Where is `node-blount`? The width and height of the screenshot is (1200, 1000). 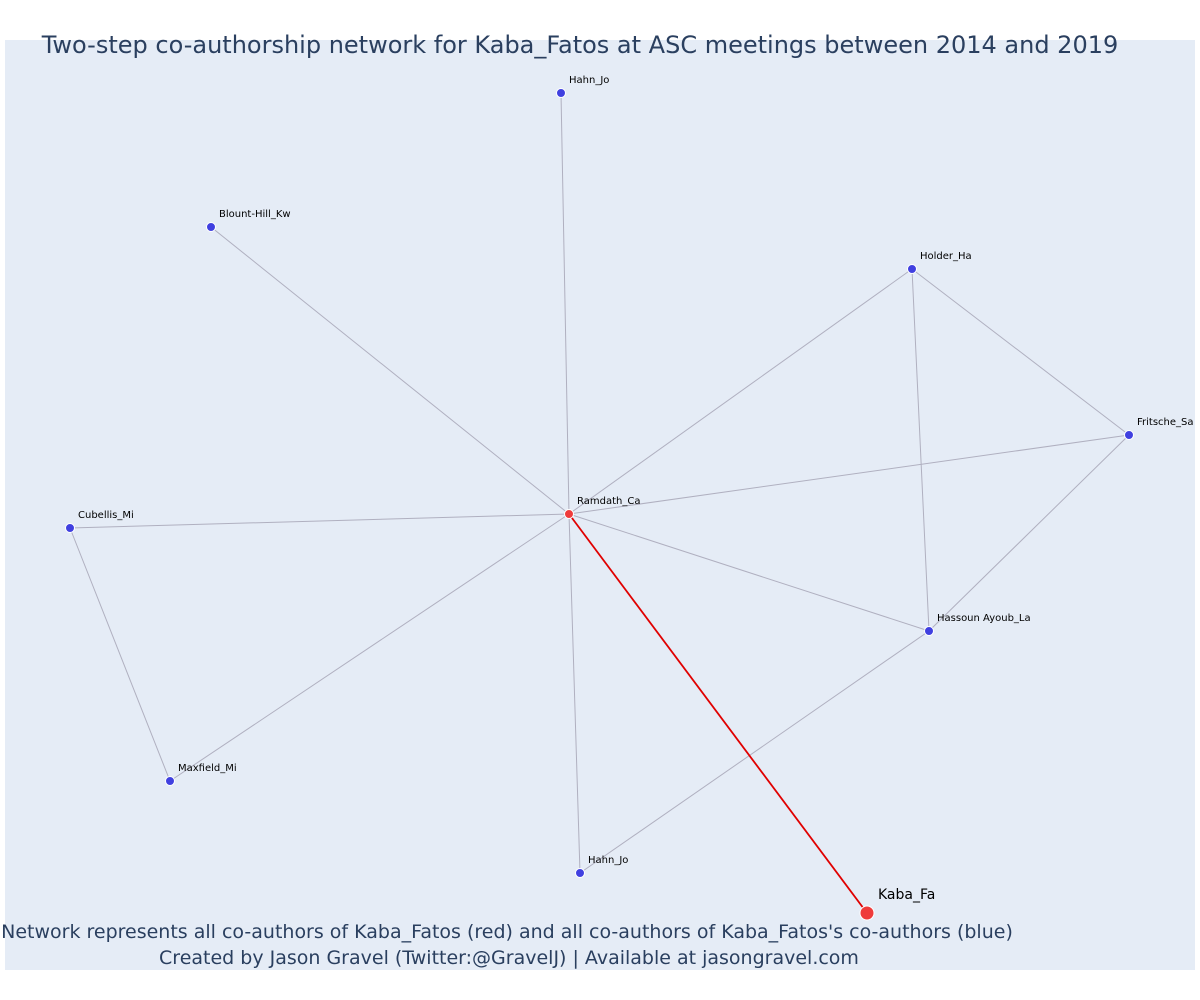 node-blount is located at coordinates (211, 227).